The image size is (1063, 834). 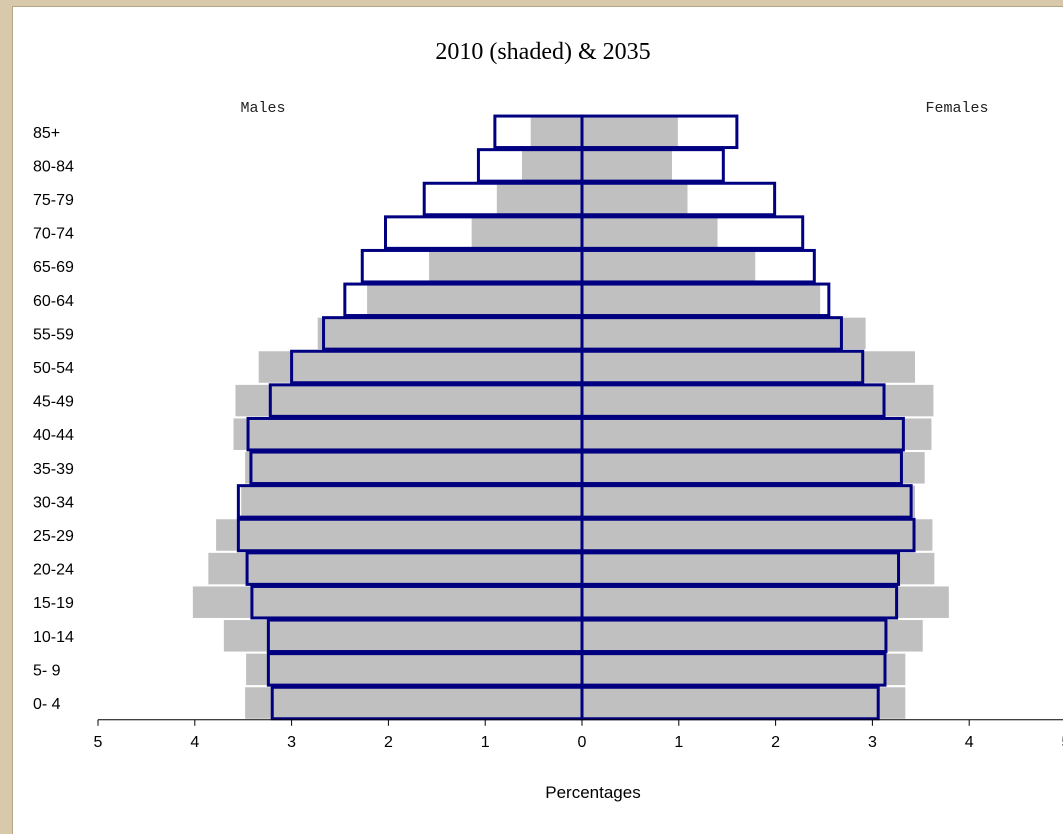 What do you see at coordinates (53, 637) in the screenshot?
I see `age-group-label: 10-14` at bounding box center [53, 637].